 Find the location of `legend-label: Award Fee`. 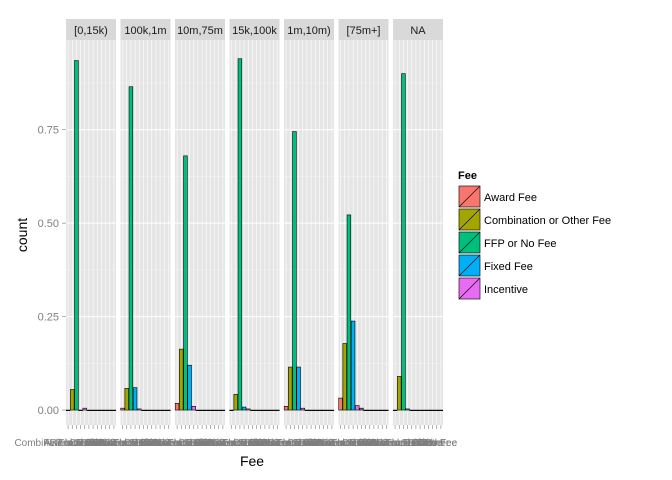

legend-label: Award Fee is located at coordinates (510, 198).